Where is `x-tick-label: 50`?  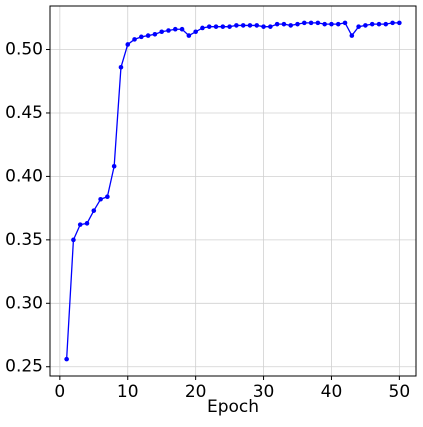 x-tick-label: 50 is located at coordinates (400, 392).